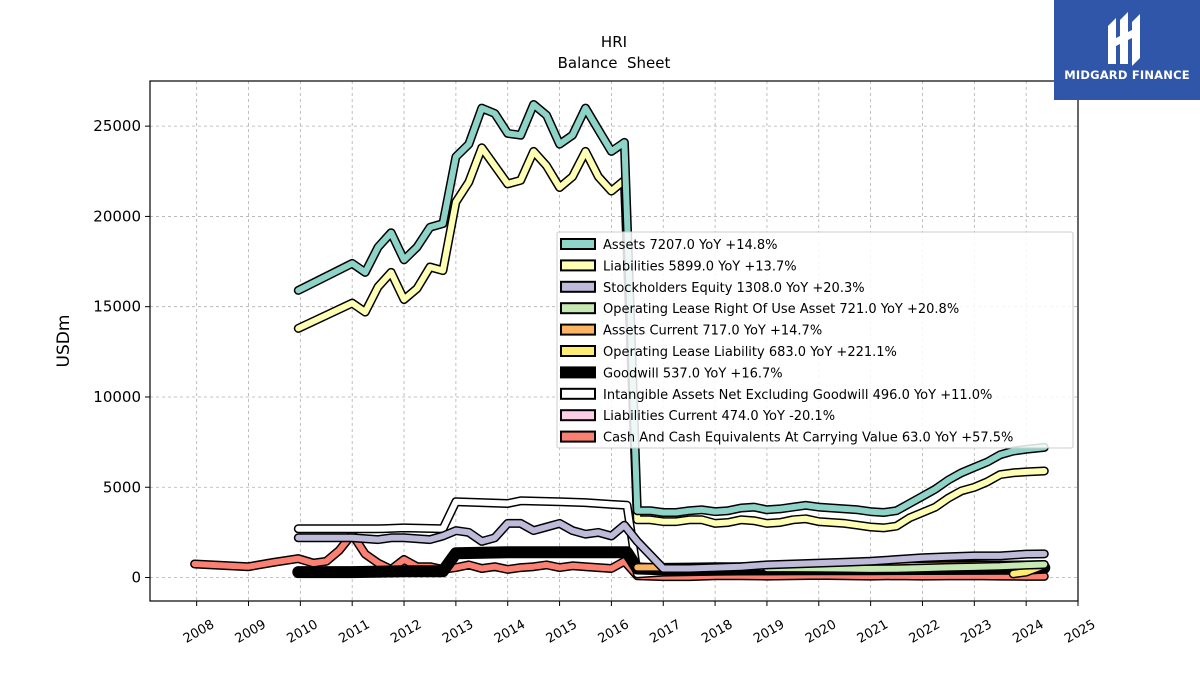 This screenshot has width=1200, height=675. I want to click on x-tick-label: 2008, so click(199, 632).